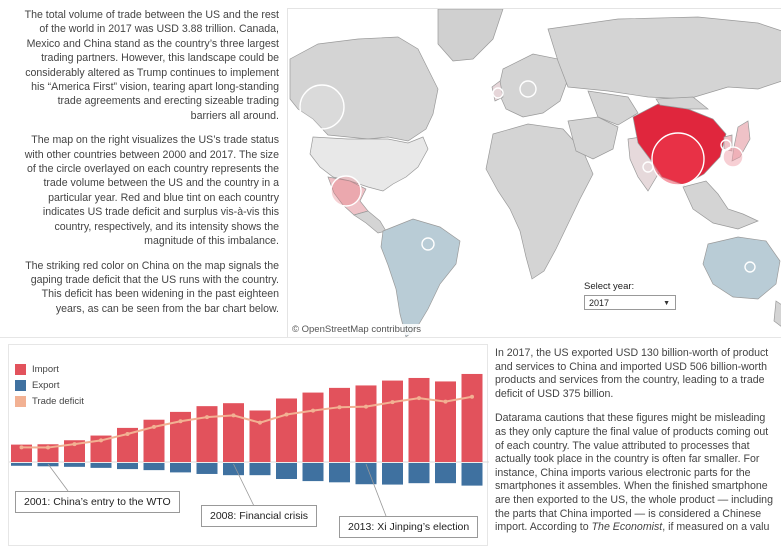 This screenshot has height=547, width=781. What do you see at coordinates (470, 35) in the screenshot?
I see `country-greenland` at bounding box center [470, 35].